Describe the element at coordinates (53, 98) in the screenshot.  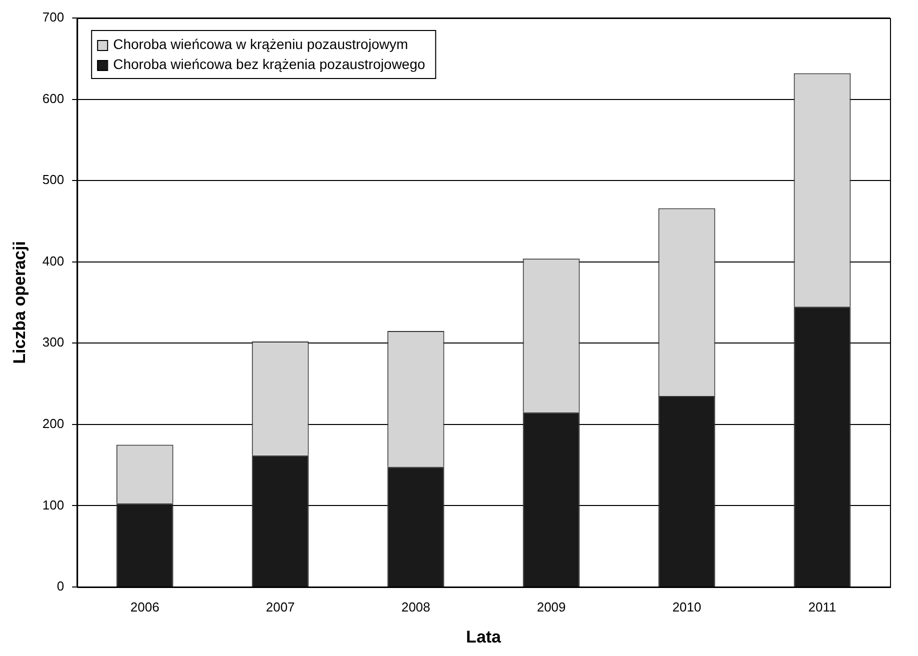
I see `y-tick-label: 600` at that location.